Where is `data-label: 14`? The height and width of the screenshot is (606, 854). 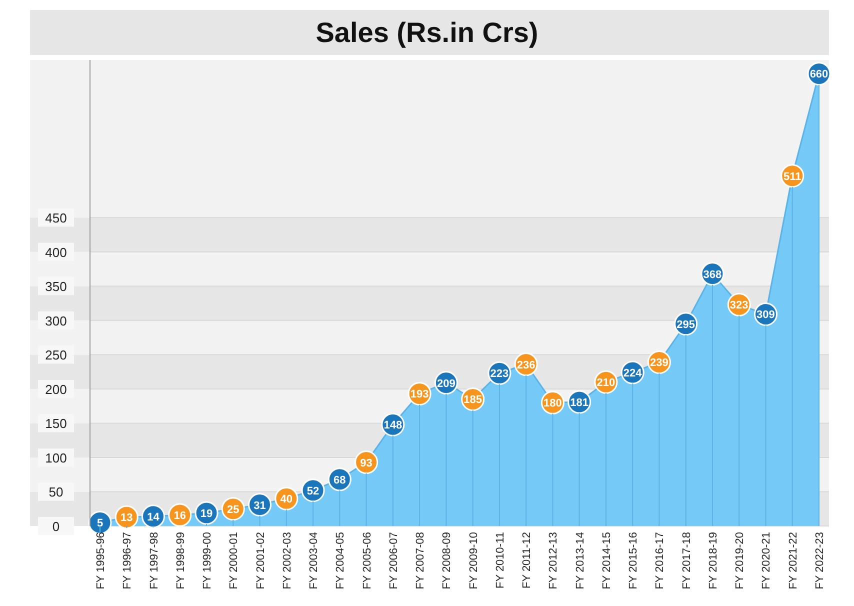 data-label: 14 is located at coordinates (153, 517).